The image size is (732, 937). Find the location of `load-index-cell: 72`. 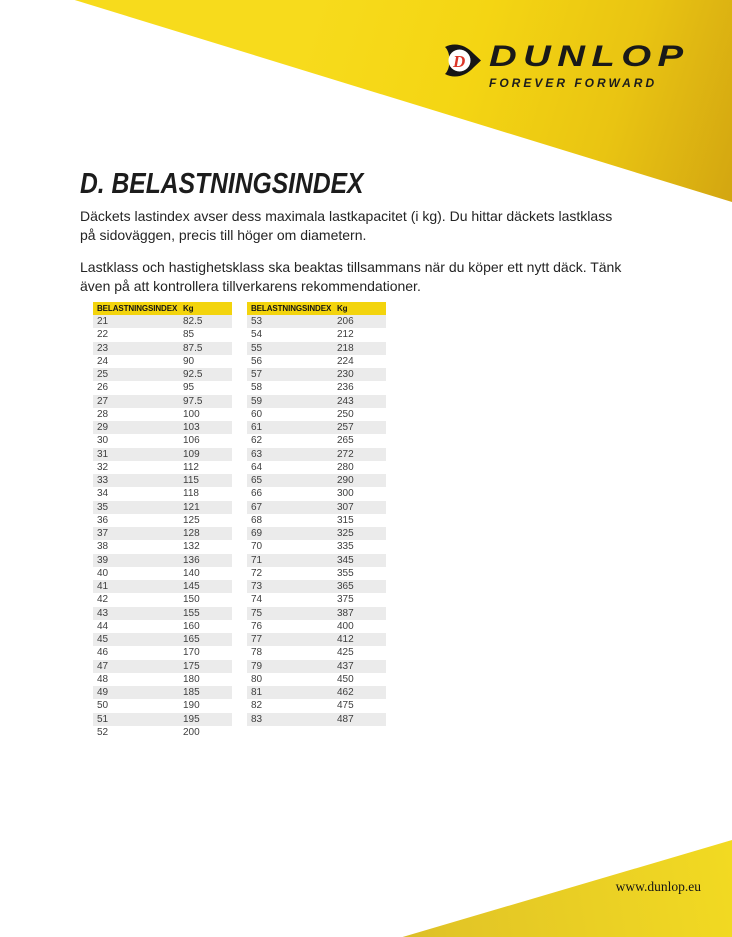

load-index-cell: 72 is located at coordinates (257, 573).